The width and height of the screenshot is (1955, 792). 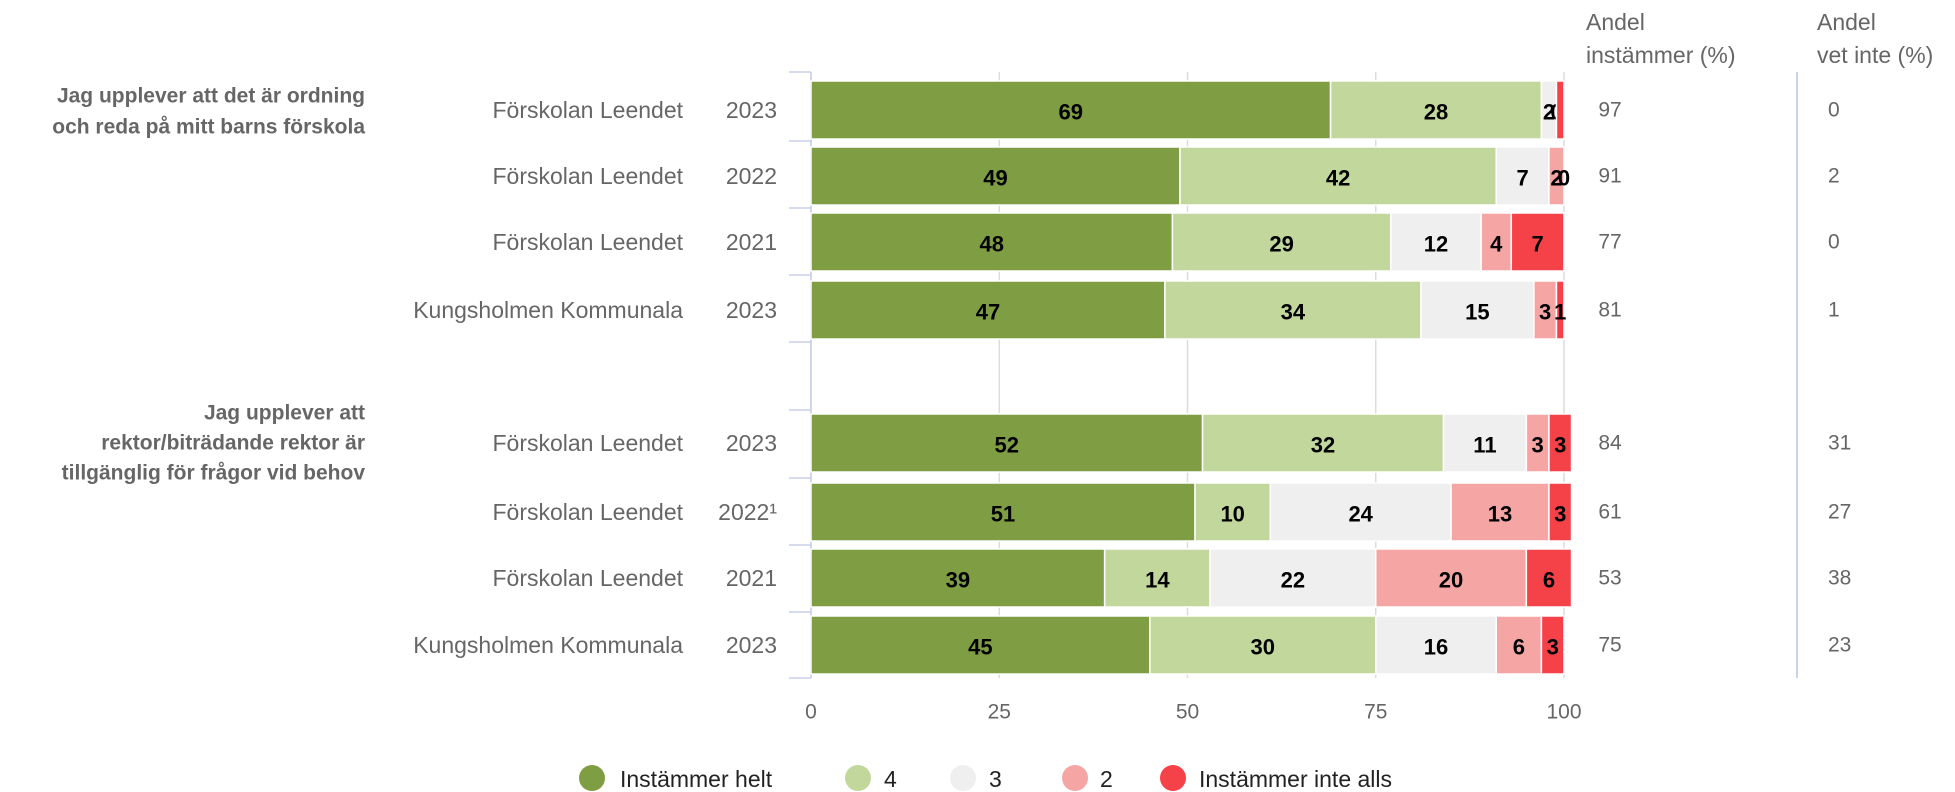 What do you see at coordinates (1106, 779) in the screenshot?
I see `legend-label: 2` at bounding box center [1106, 779].